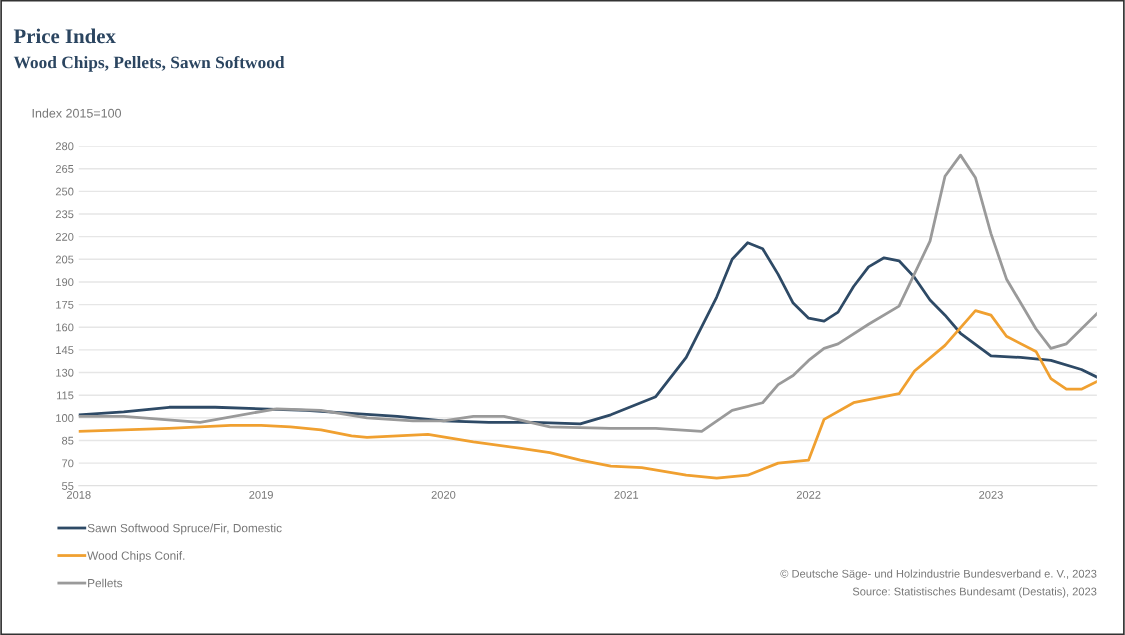 This screenshot has height=635, width=1125. Describe the element at coordinates (68, 463) in the screenshot. I see `y-tick-label: 70` at that location.